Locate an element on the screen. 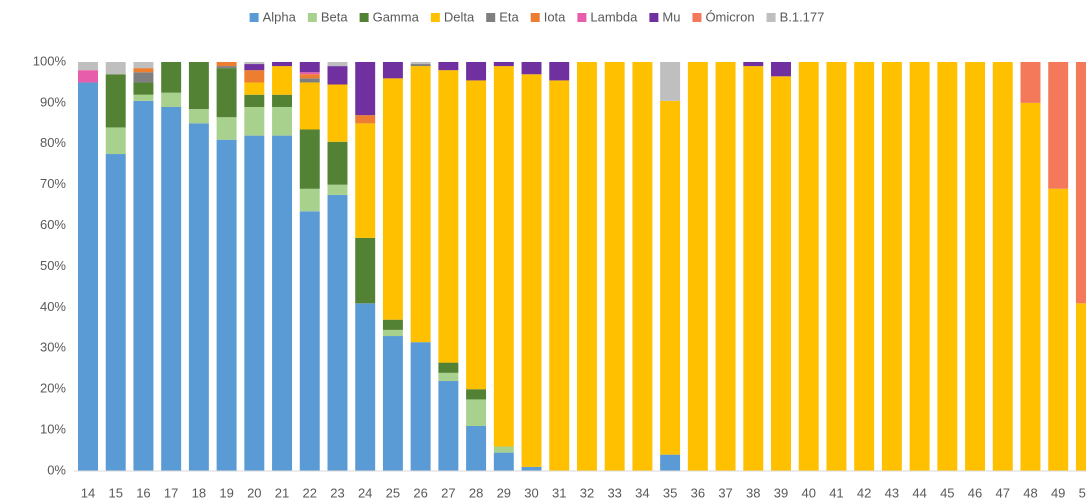 The height and width of the screenshot is (502, 1086). x-tick-label: 24 is located at coordinates (365, 492).